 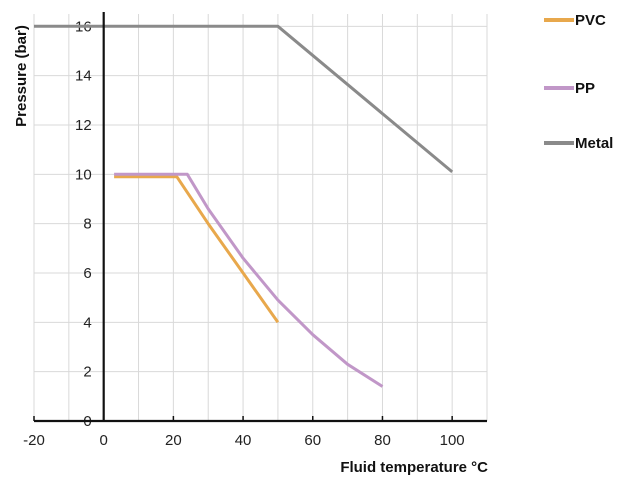 I want to click on y-tick-label: 14, so click(x=83, y=76).